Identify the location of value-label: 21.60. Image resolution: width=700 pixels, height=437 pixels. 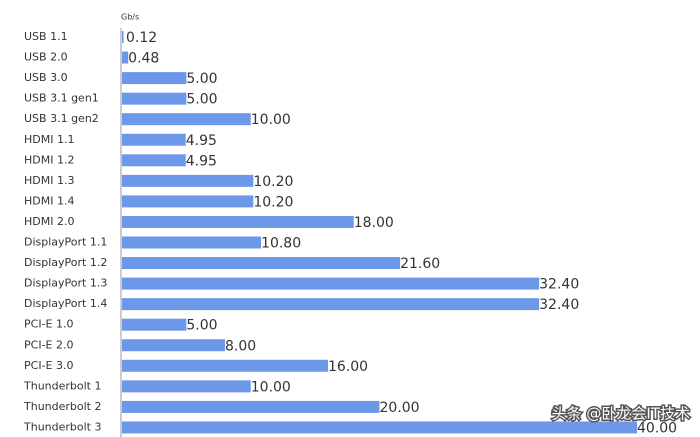
(420, 264).